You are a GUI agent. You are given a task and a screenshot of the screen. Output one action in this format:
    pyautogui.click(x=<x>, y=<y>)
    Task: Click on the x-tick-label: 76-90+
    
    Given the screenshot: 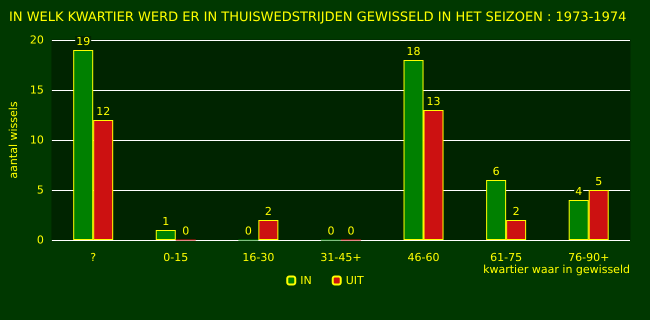 What is the action you would take?
    pyautogui.click(x=589, y=257)
    